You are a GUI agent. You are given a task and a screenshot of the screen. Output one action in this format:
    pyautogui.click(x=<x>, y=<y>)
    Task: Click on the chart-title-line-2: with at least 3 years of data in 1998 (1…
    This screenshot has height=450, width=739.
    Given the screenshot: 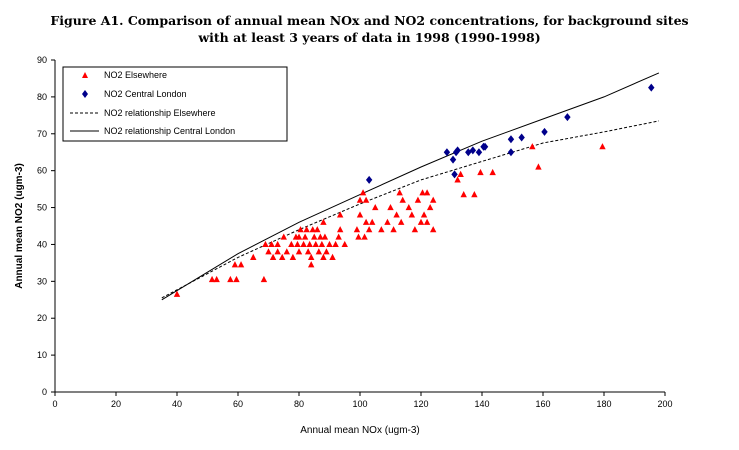 What is the action you would take?
    pyautogui.click(x=369, y=37)
    